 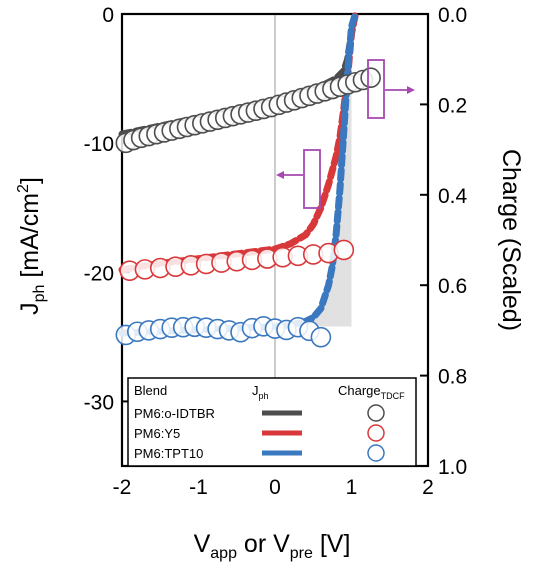 I want to click on y-left-tick-label: 0, so click(x=108, y=15).